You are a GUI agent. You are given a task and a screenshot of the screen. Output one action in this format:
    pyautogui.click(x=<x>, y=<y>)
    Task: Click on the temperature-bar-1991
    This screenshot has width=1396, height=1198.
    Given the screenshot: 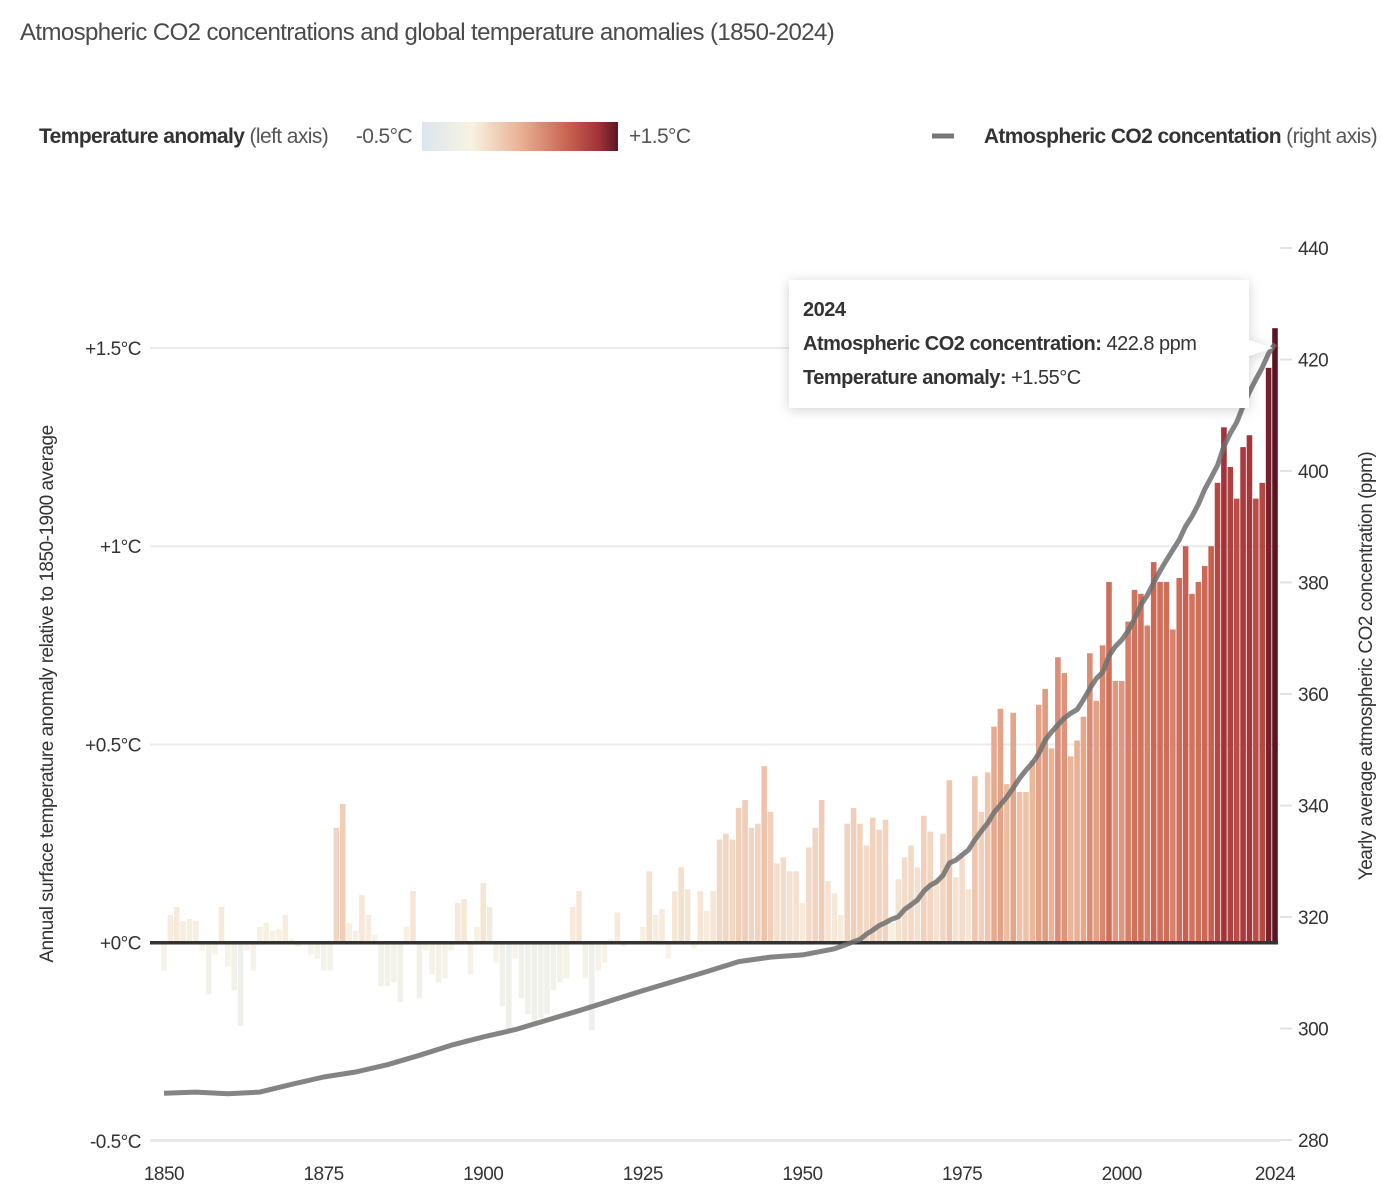 What is the action you would take?
    pyautogui.click(x=1064, y=808)
    